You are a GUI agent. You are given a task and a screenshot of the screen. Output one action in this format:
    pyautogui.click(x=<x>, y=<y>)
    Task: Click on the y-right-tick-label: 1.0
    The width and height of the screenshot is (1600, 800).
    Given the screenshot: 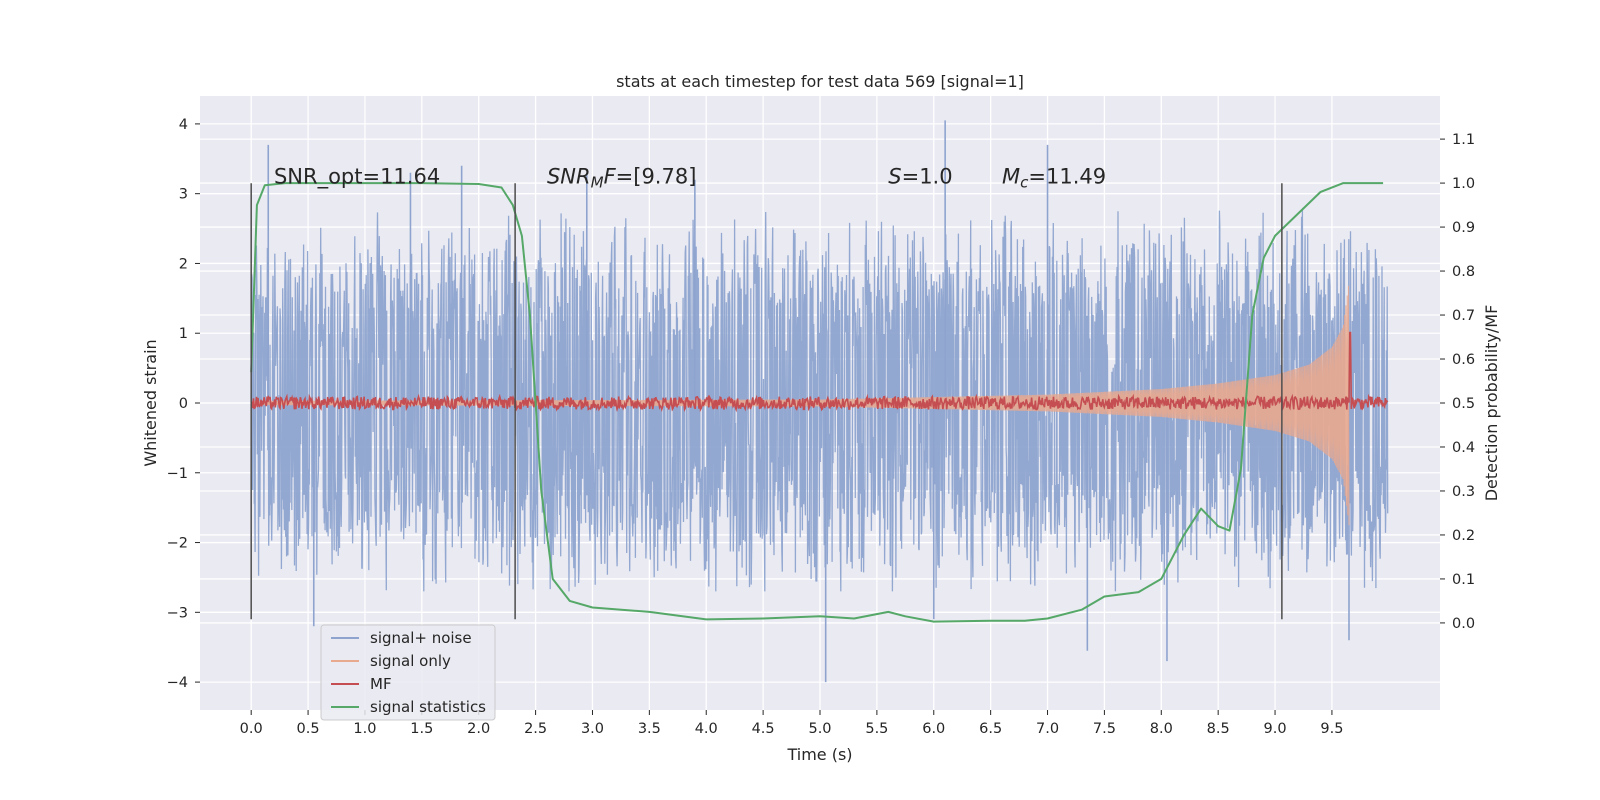 What is the action you would take?
    pyautogui.click(x=1463, y=184)
    